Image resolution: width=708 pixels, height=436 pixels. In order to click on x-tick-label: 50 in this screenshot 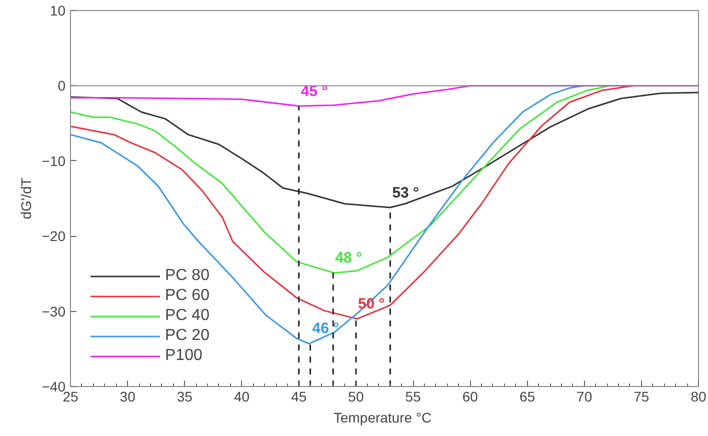, I will do `click(356, 396)`.